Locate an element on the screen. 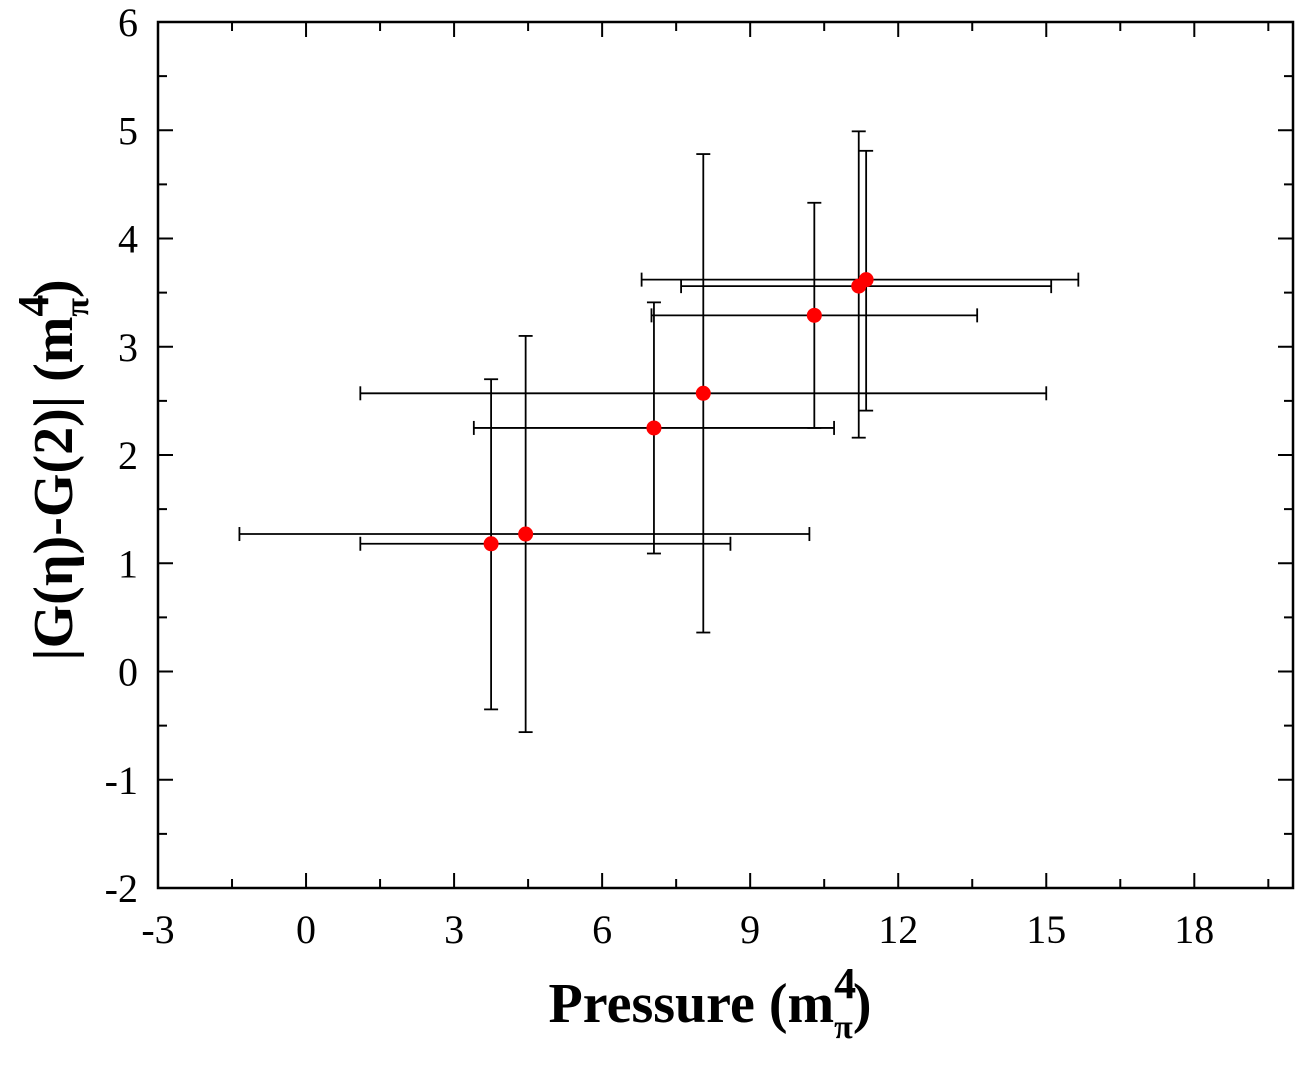 The height and width of the screenshot is (1065, 1303). x-tick-labels: -3 0 3 6 9 12 15 18 is located at coordinates (677, 929).